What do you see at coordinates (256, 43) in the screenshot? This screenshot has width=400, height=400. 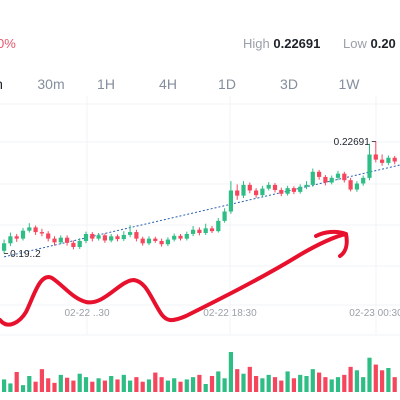 I see `high-label: High` at bounding box center [256, 43].